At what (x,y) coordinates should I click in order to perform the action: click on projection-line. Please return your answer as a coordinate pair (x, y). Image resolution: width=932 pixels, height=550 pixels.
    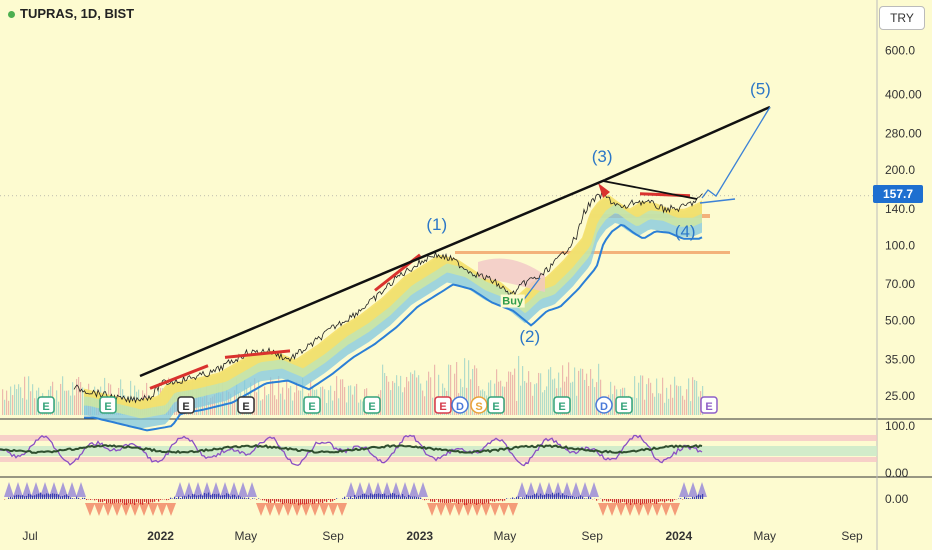
    Looking at the image, I should click on (736, 152).